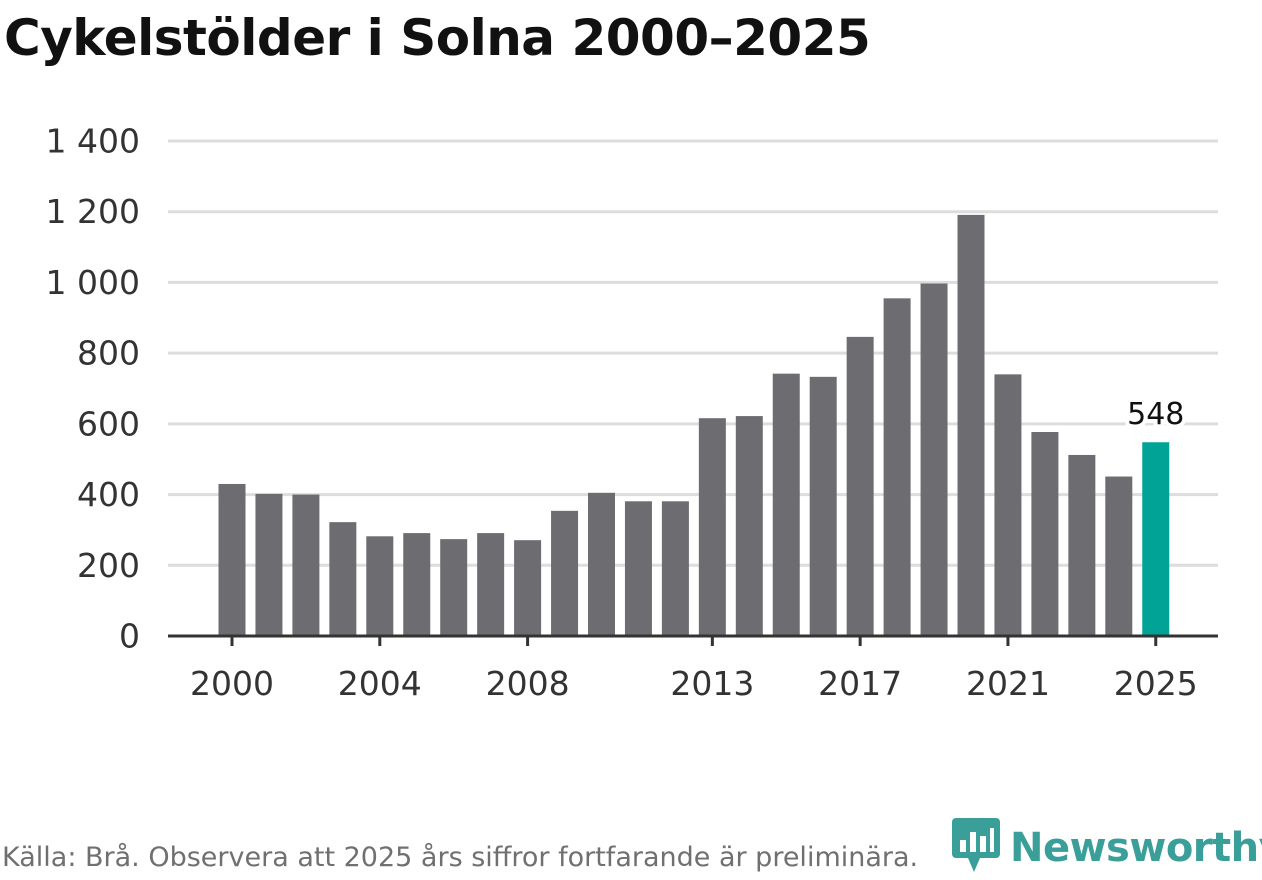  Describe the element at coordinates (93, 282) in the screenshot. I see `y-tick-label: 1 000` at that location.